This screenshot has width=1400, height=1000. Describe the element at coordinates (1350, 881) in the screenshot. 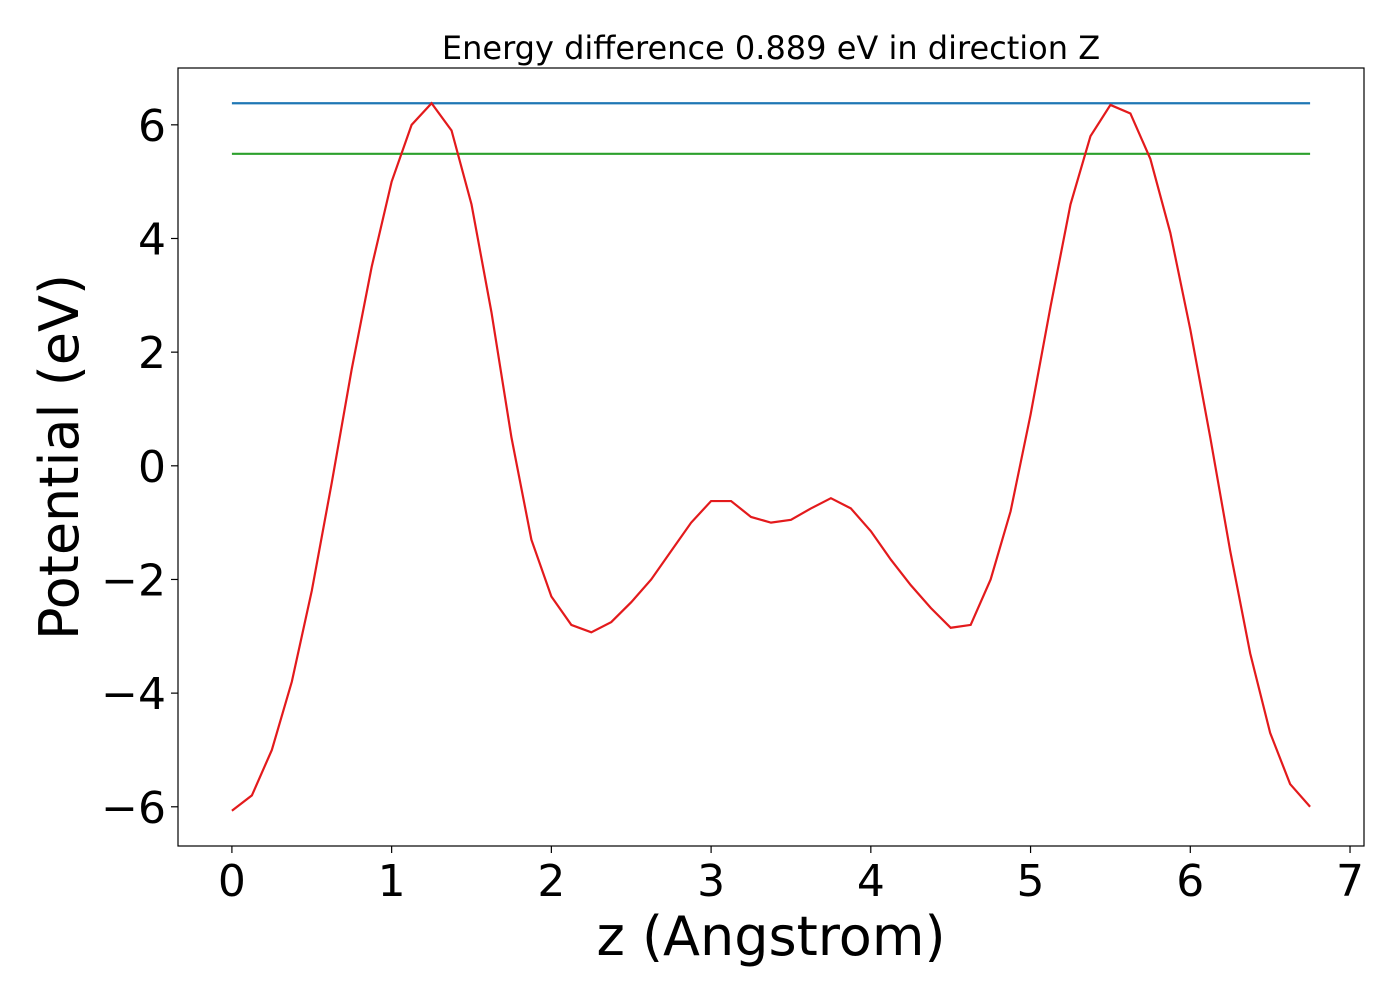

I see `x-tick-label: 7` at that location.